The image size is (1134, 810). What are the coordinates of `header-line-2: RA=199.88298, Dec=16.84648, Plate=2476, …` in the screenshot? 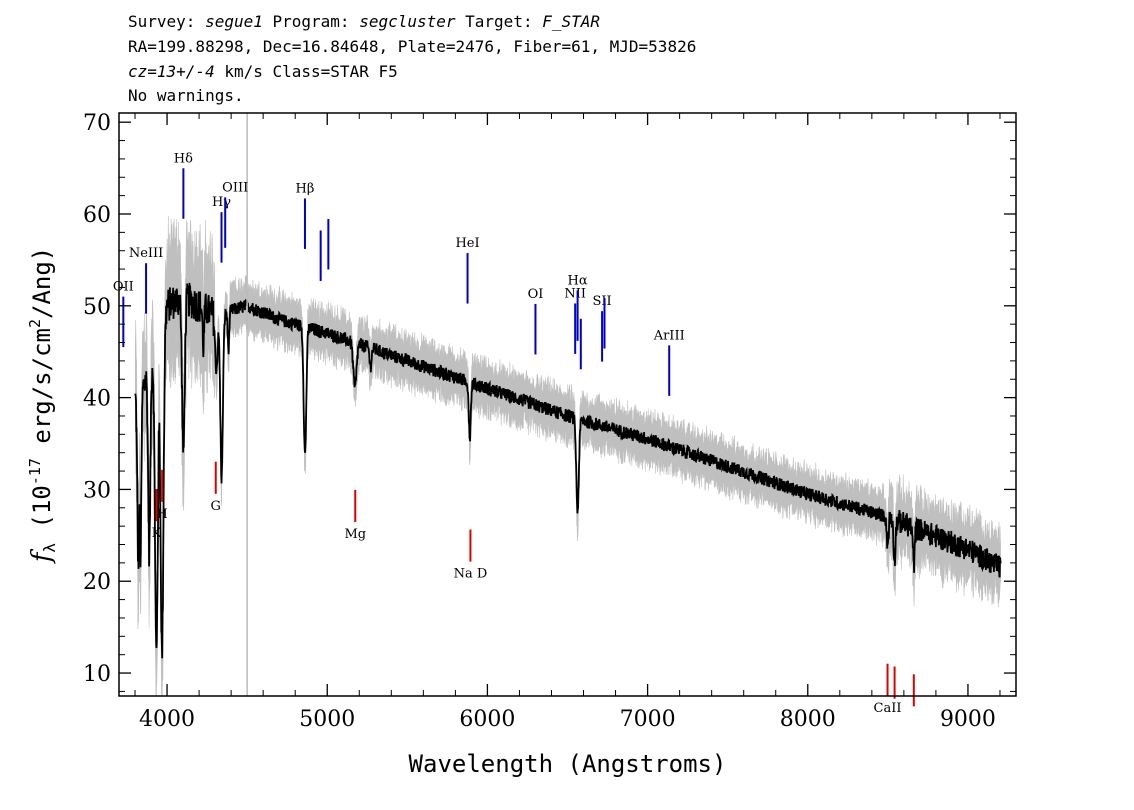 It's located at (412, 46).